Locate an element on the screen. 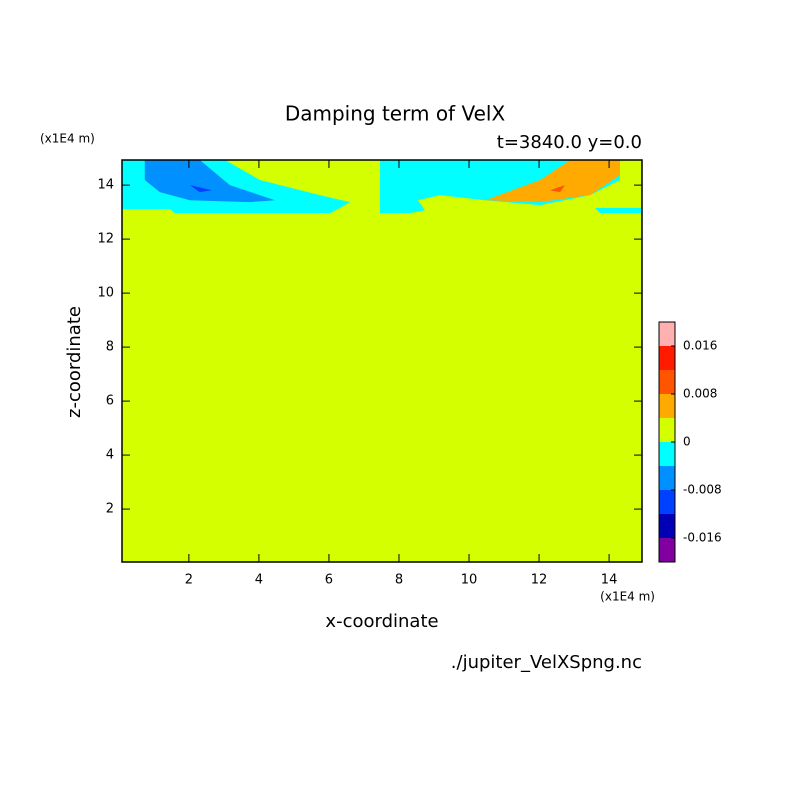 This screenshot has height=804, width=804. y-tick-label: 4 is located at coordinates (110, 455).